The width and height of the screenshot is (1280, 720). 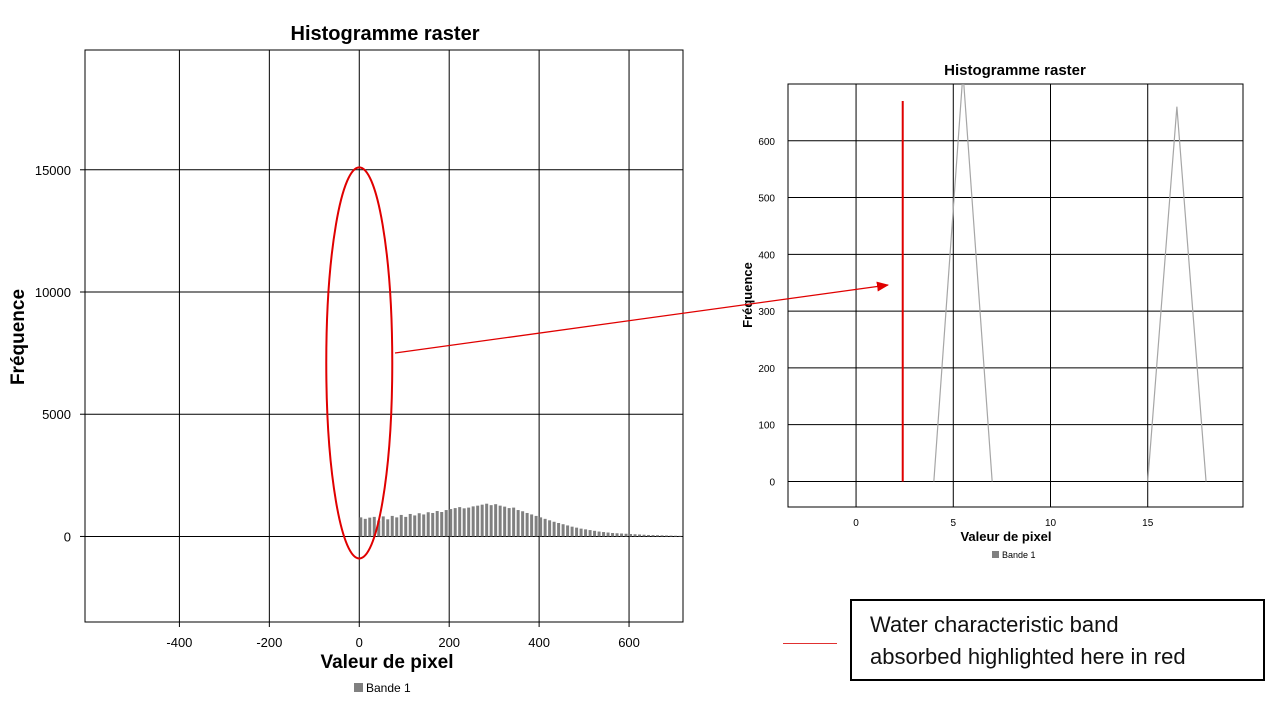 I want to click on note-line-2: absorbed highlighted here in red, so click(x=1028, y=656).